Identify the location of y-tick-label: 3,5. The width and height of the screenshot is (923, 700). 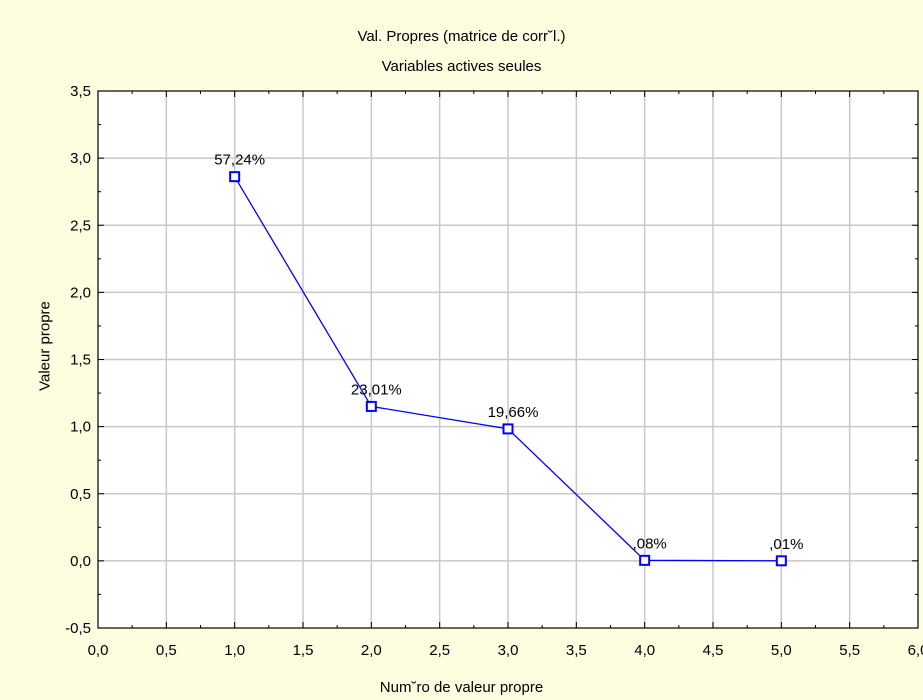
(80, 91).